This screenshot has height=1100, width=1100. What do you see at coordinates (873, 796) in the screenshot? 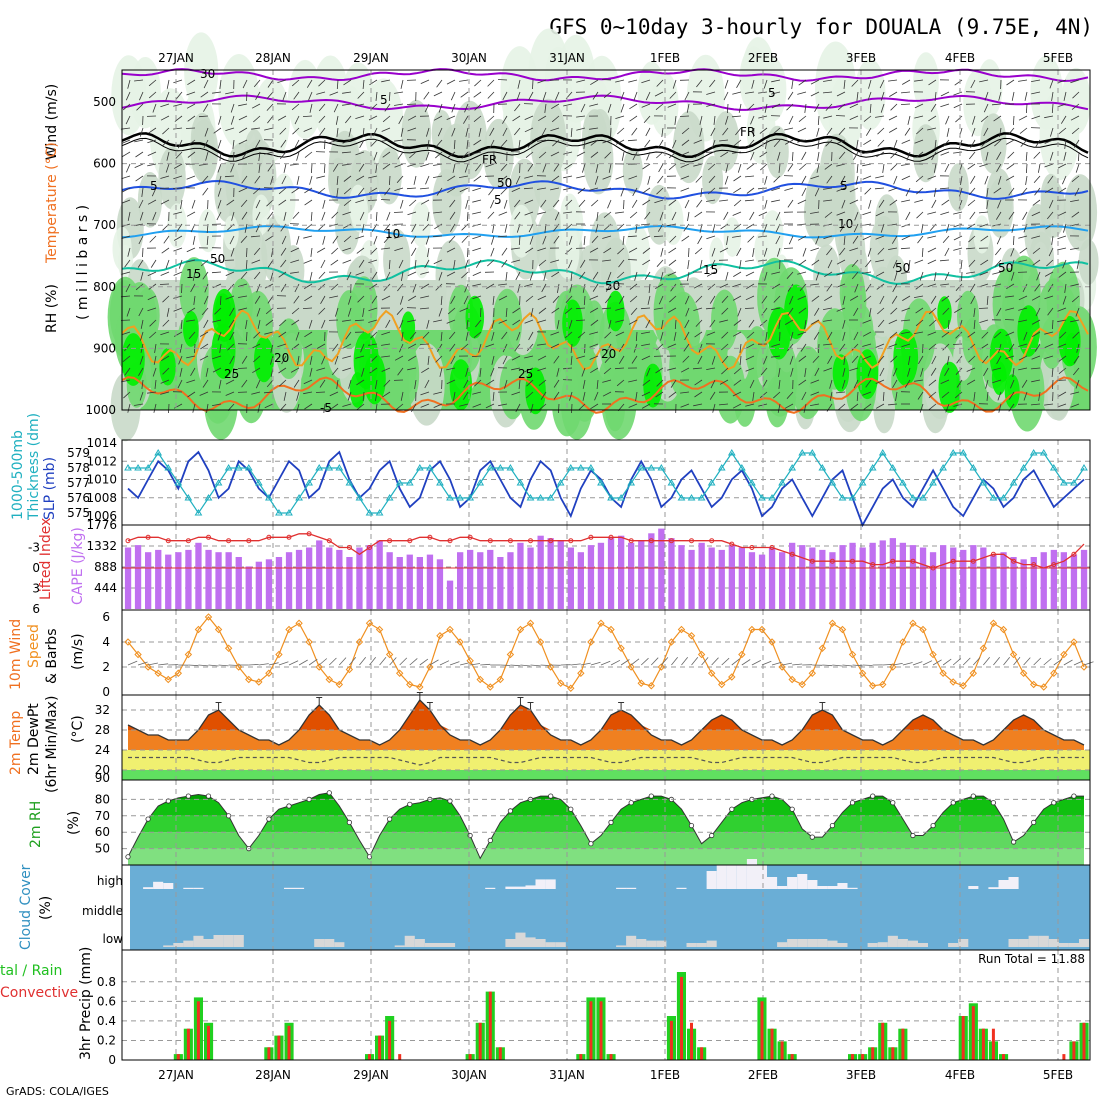
I see `rh-point` at bounding box center [873, 796].